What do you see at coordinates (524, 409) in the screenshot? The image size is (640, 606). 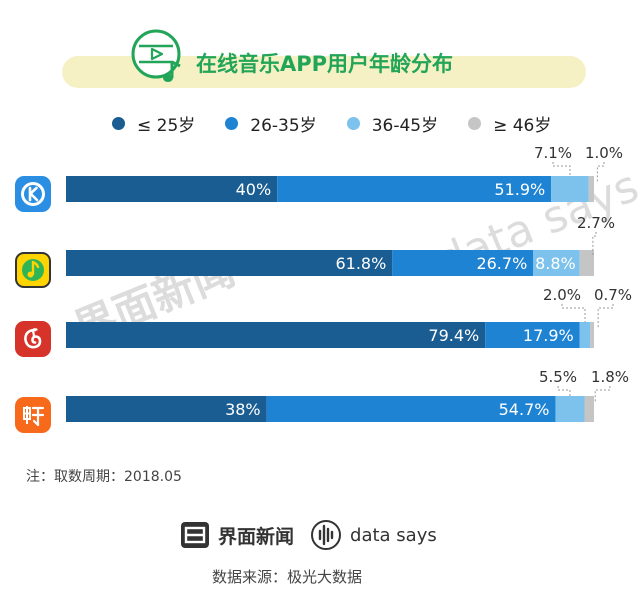 I see `bar-data-label: 54.7%` at bounding box center [524, 409].